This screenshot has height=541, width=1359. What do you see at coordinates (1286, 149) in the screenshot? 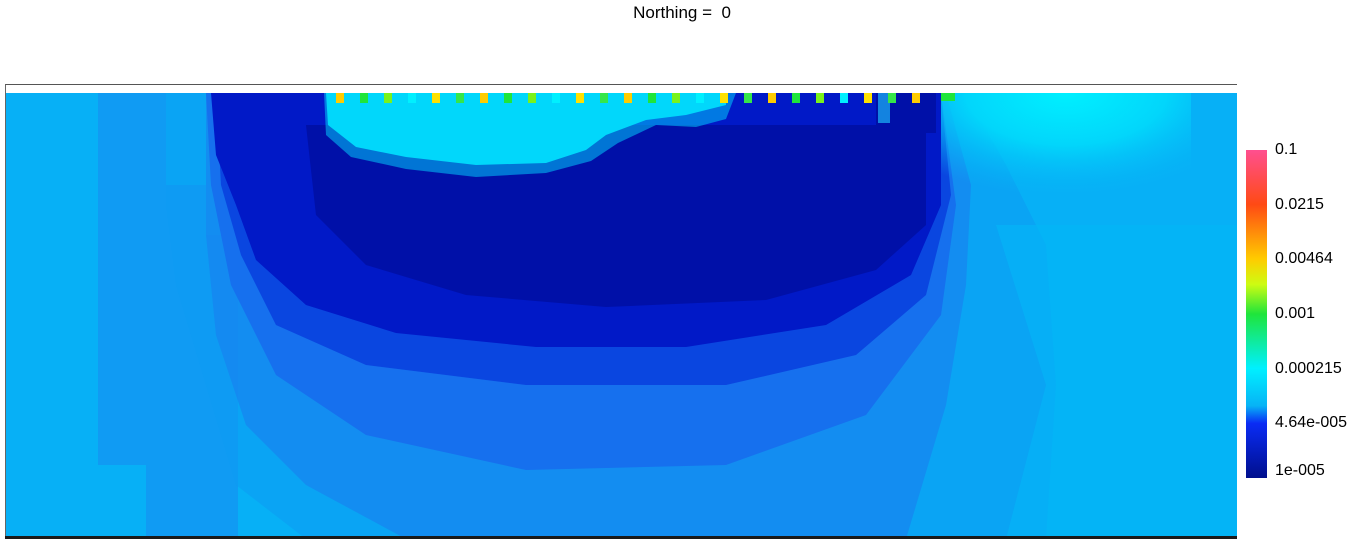
I see `colorbar-tick-label: 0.1` at bounding box center [1286, 149].